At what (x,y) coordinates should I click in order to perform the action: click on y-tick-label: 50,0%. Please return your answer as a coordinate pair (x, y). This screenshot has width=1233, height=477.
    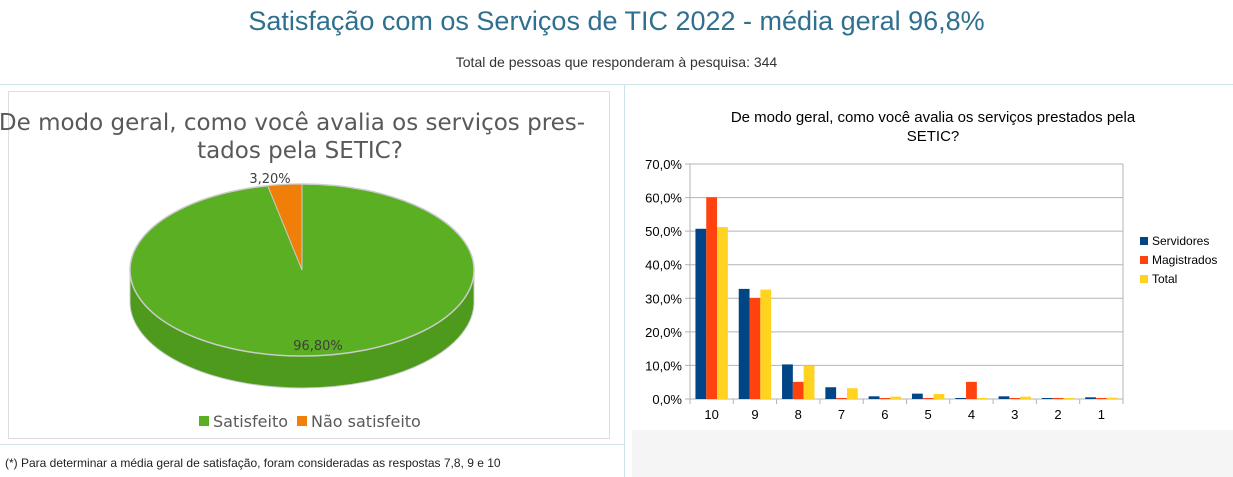
    Looking at the image, I should click on (663, 231).